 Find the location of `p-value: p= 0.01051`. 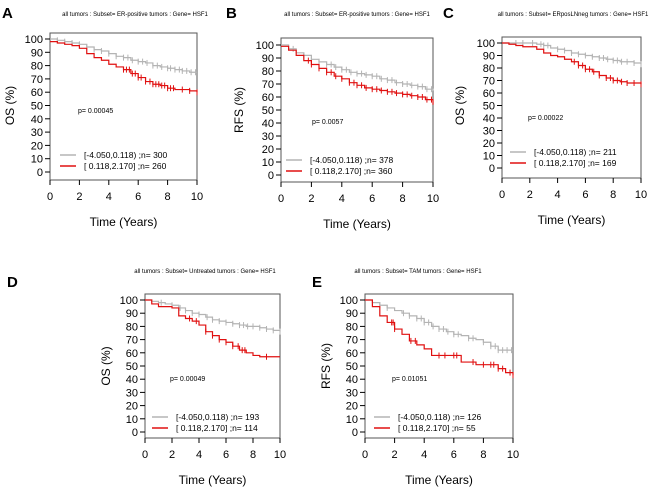

p-value: p= 0.01051 is located at coordinates (409, 379).